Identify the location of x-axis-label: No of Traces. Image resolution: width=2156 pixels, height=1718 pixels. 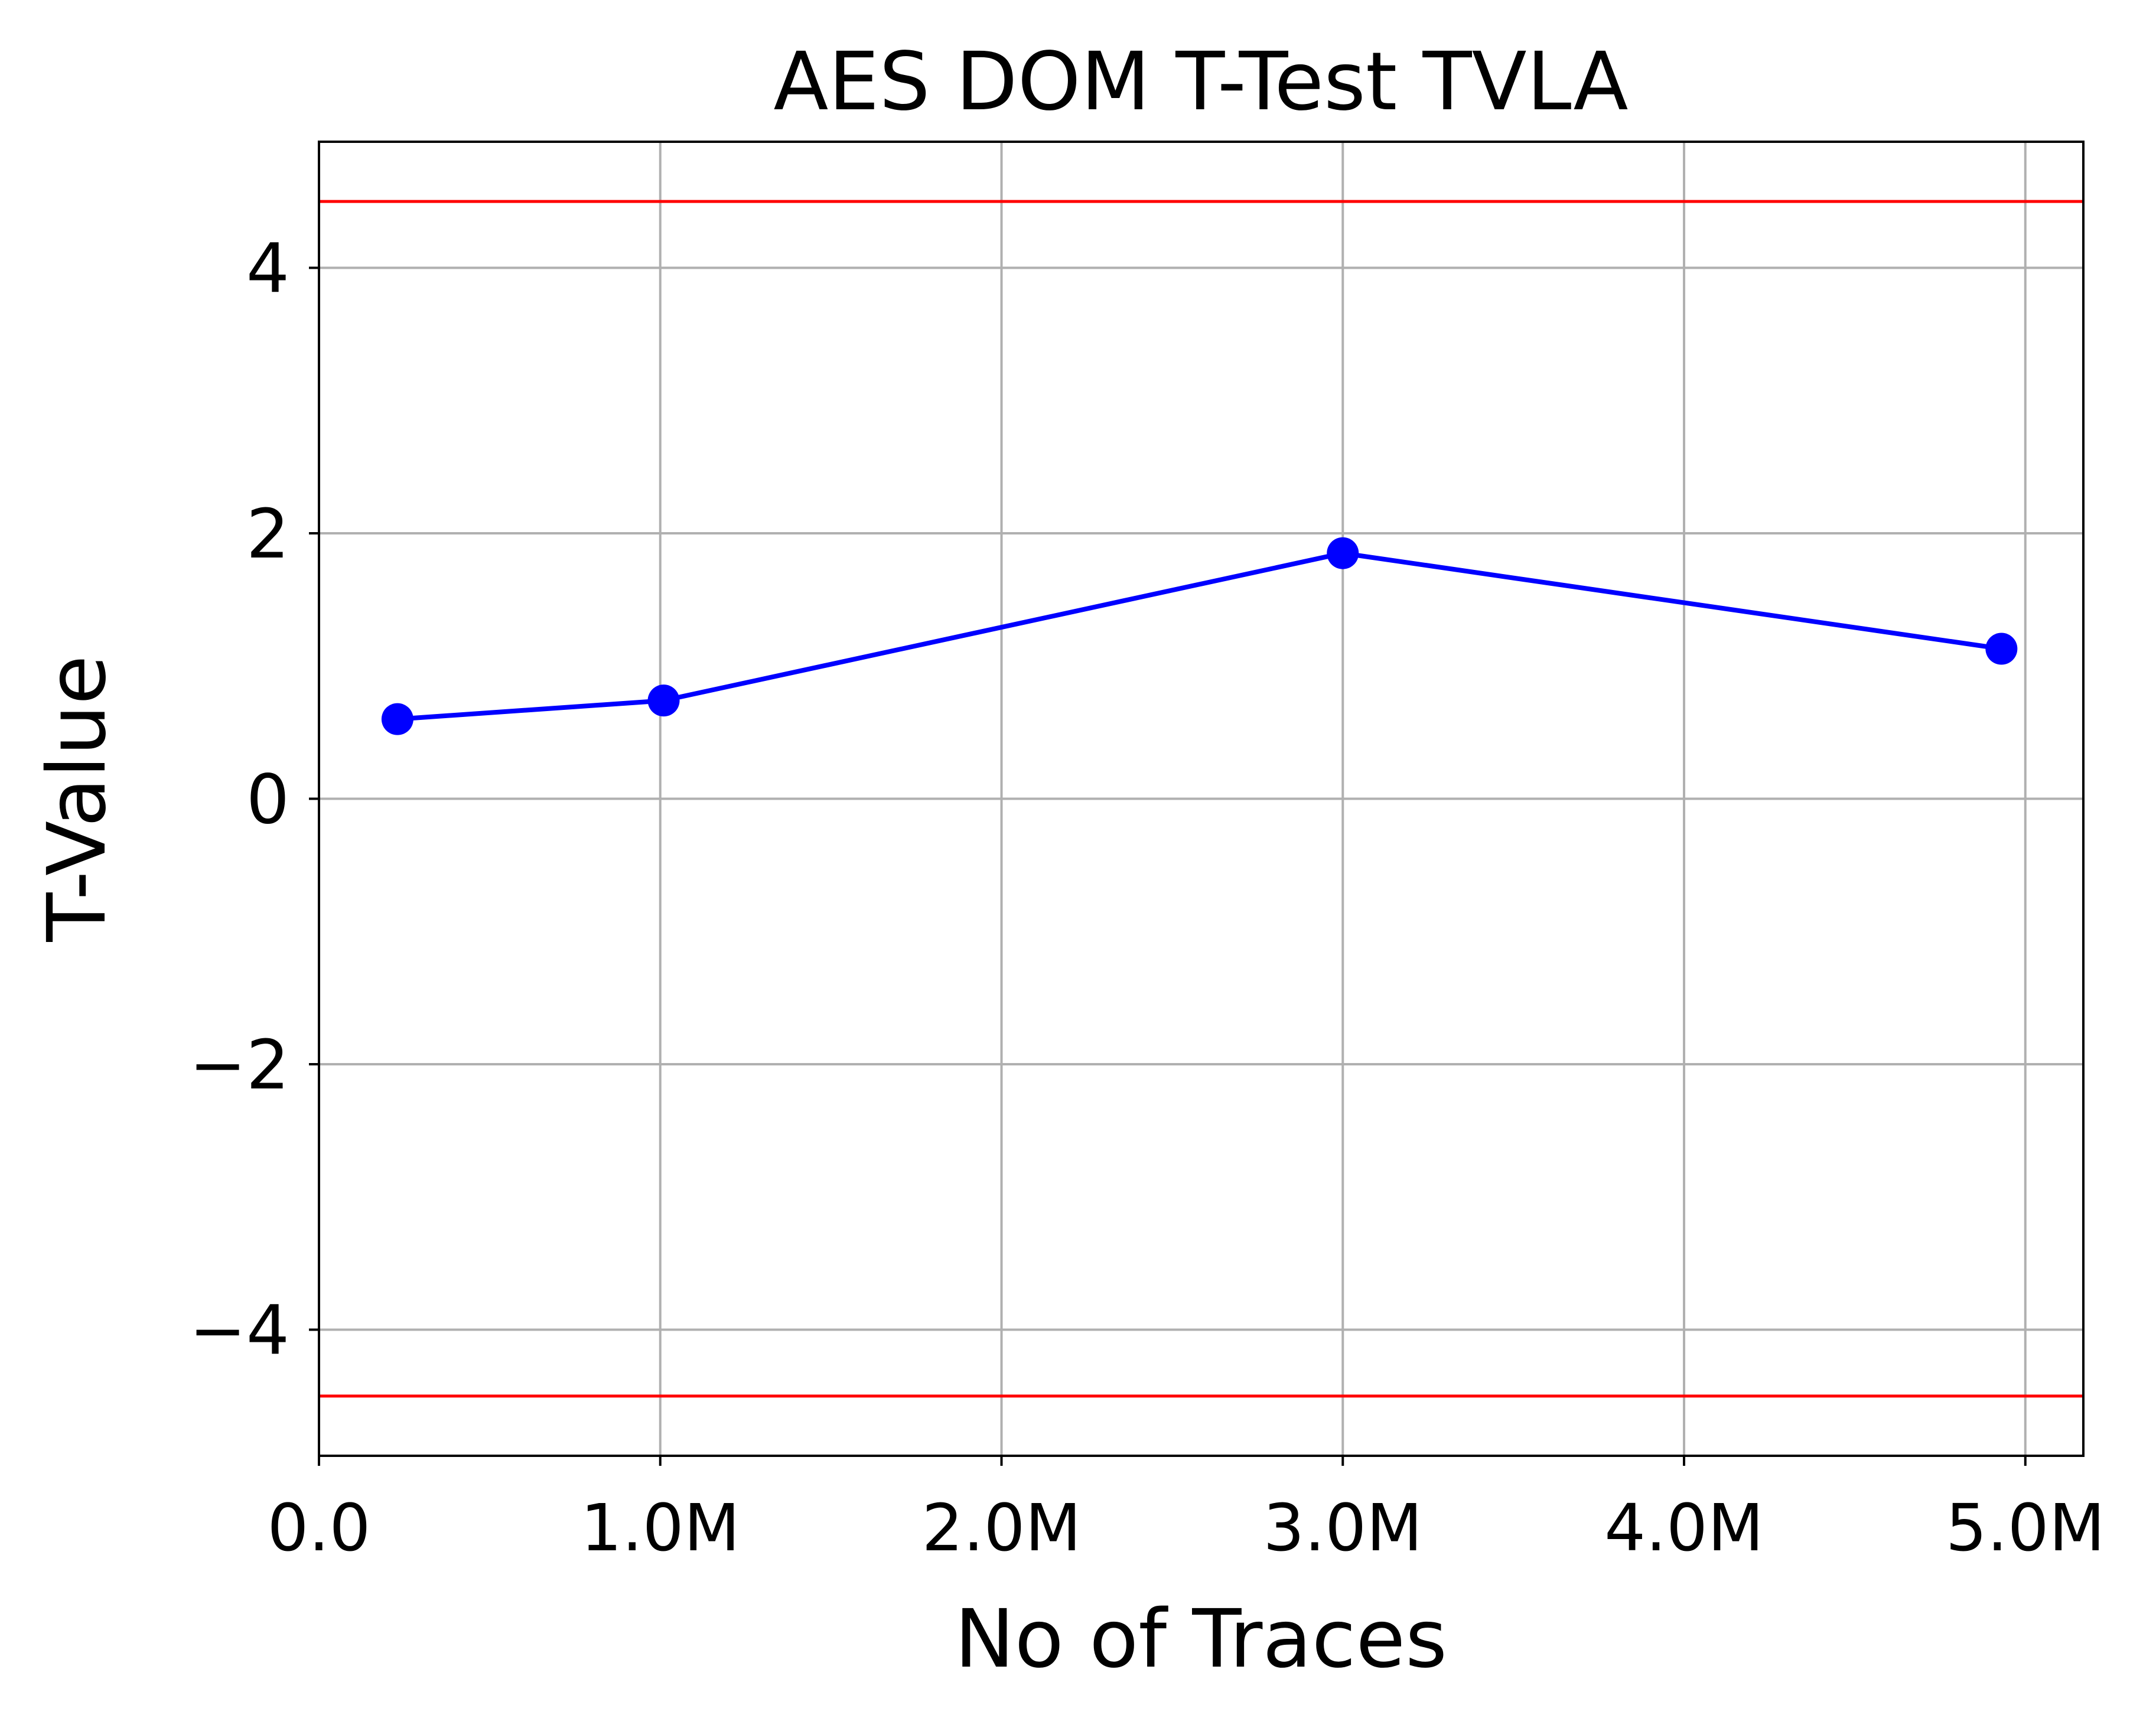
(1201, 1639).